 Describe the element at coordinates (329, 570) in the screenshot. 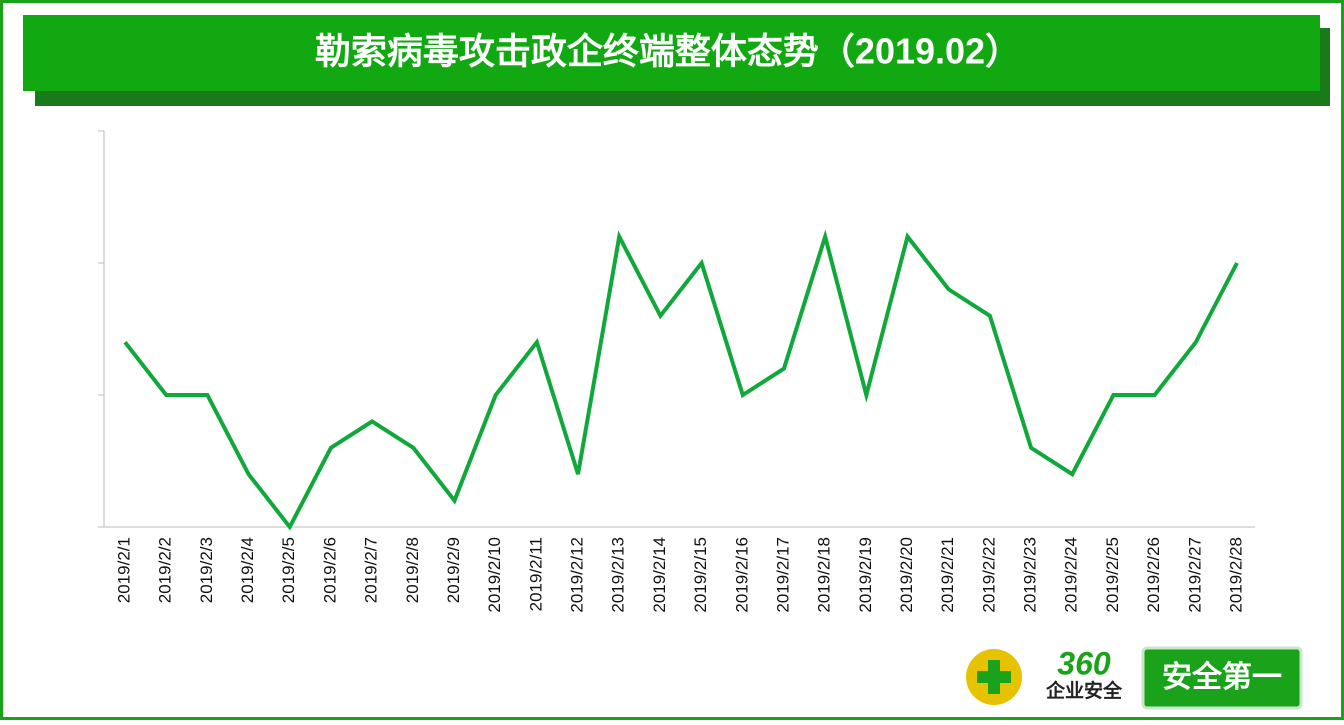

I see `x-tick-label: 2019/2/6` at that location.